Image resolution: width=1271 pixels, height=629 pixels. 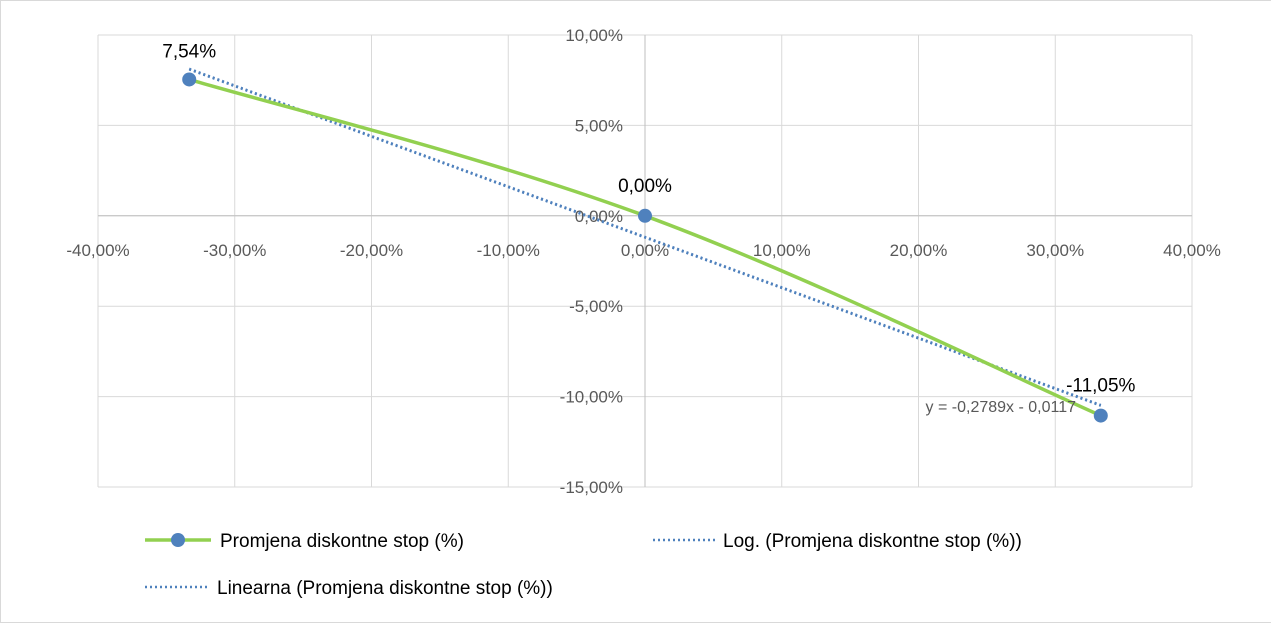 What do you see at coordinates (97, 250) in the screenshot?
I see `x-tick-label: -40,00%` at bounding box center [97, 250].